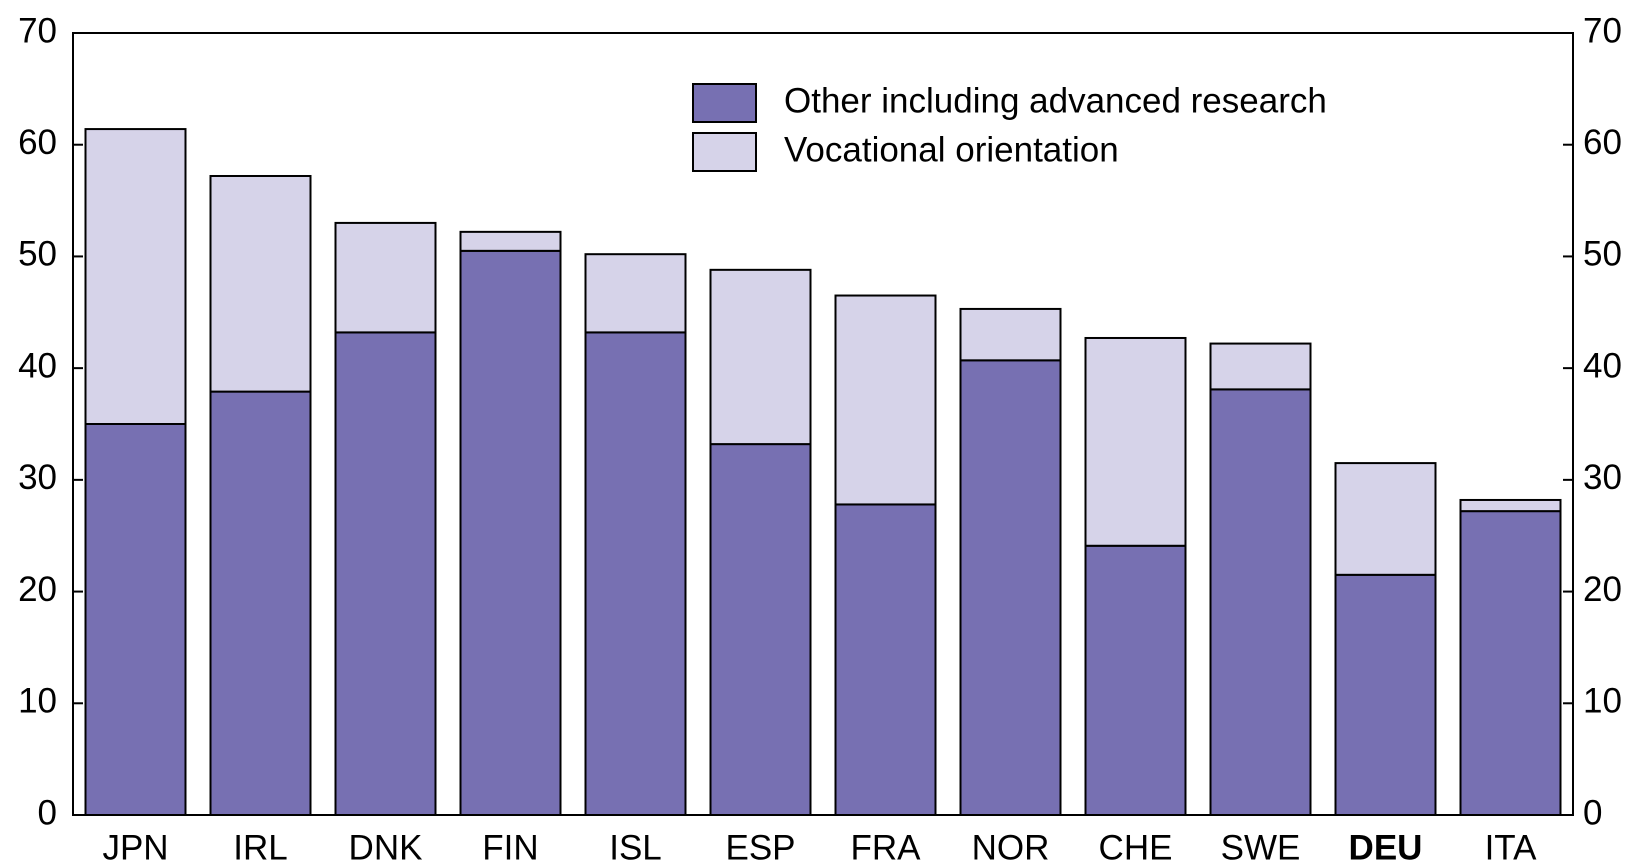  I want to click on x-tick-label: NOR, so click(1011, 847).